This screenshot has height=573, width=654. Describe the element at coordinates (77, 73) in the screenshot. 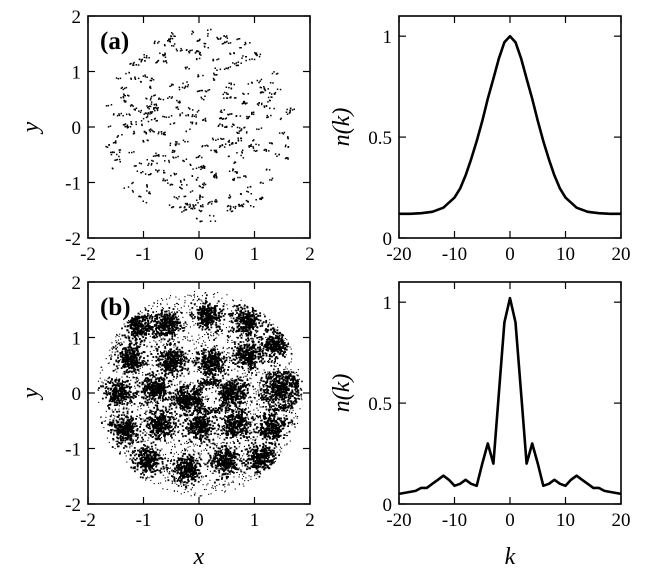

I see `y-tick-label: 1` at that location.